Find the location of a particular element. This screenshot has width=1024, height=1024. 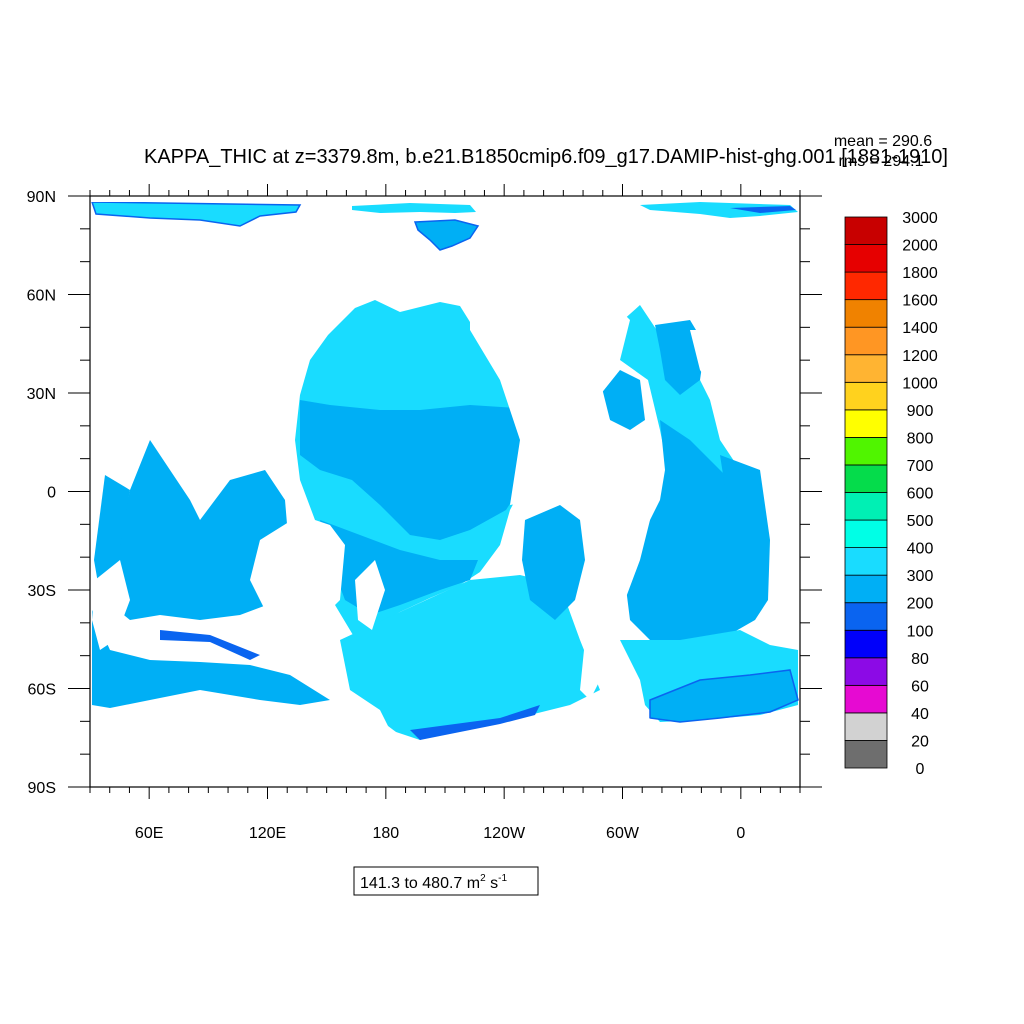

colorbar-label: 1000 is located at coordinates (920, 383).